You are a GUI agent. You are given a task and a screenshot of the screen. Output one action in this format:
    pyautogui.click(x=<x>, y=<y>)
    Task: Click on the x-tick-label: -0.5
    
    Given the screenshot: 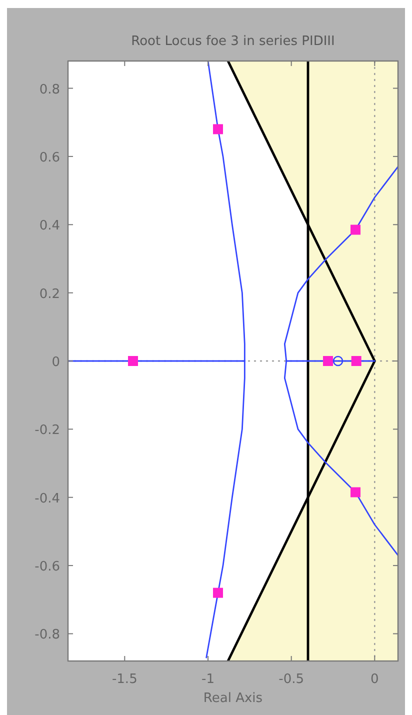 What is the action you would take?
    pyautogui.click(x=291, y=679)
    